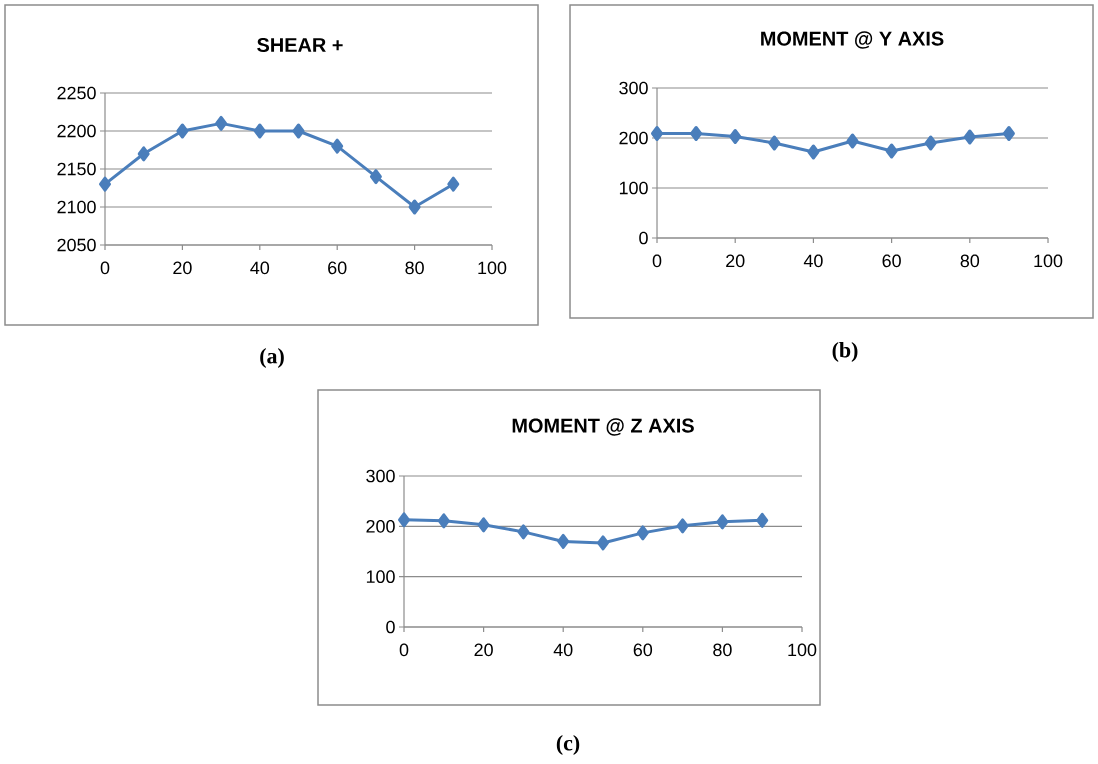  I want to click on text: (c), so click(568, 745).